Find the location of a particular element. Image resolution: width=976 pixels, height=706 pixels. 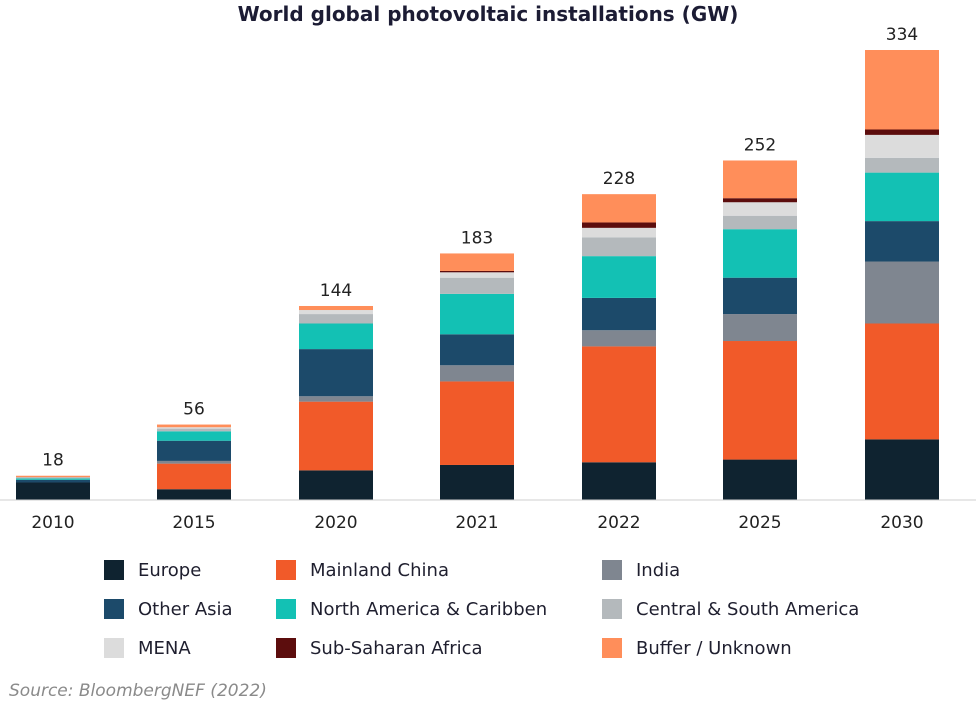

source-note: Source: BloombergNEF (2022) is located at coordinates (138, 691).